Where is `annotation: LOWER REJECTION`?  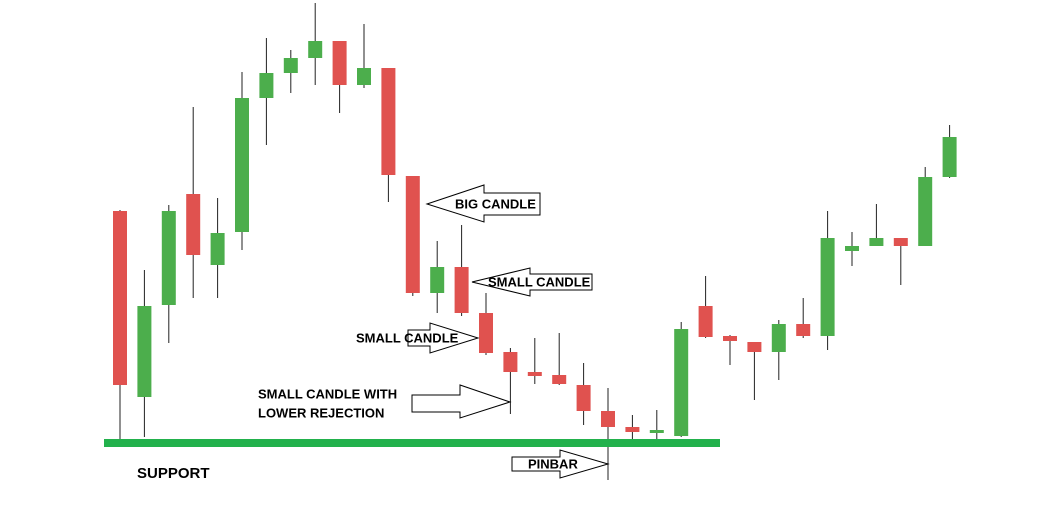
annotation: LOWER REJECTION is located at coordinates (321, 412).